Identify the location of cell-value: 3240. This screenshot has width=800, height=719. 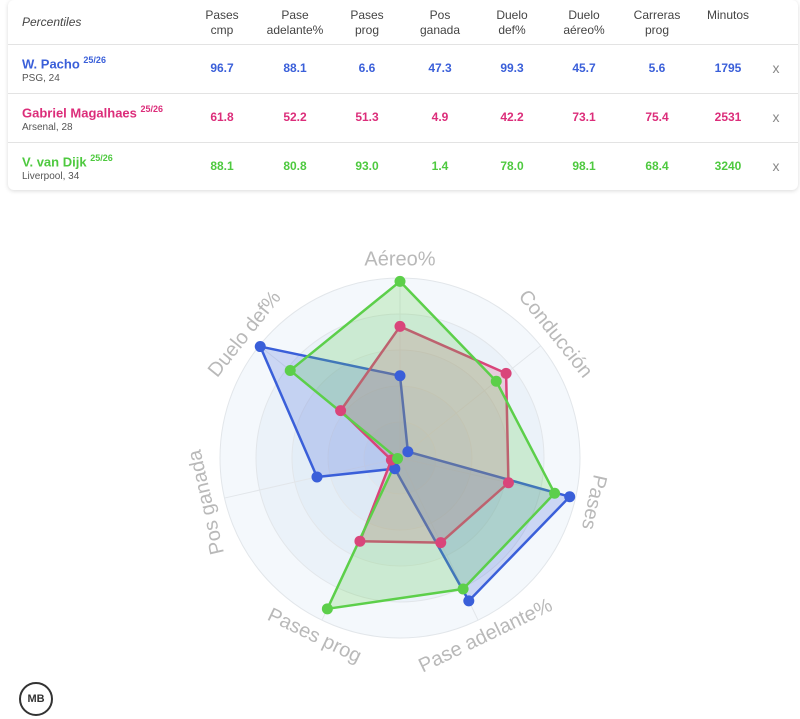
(728, 166).